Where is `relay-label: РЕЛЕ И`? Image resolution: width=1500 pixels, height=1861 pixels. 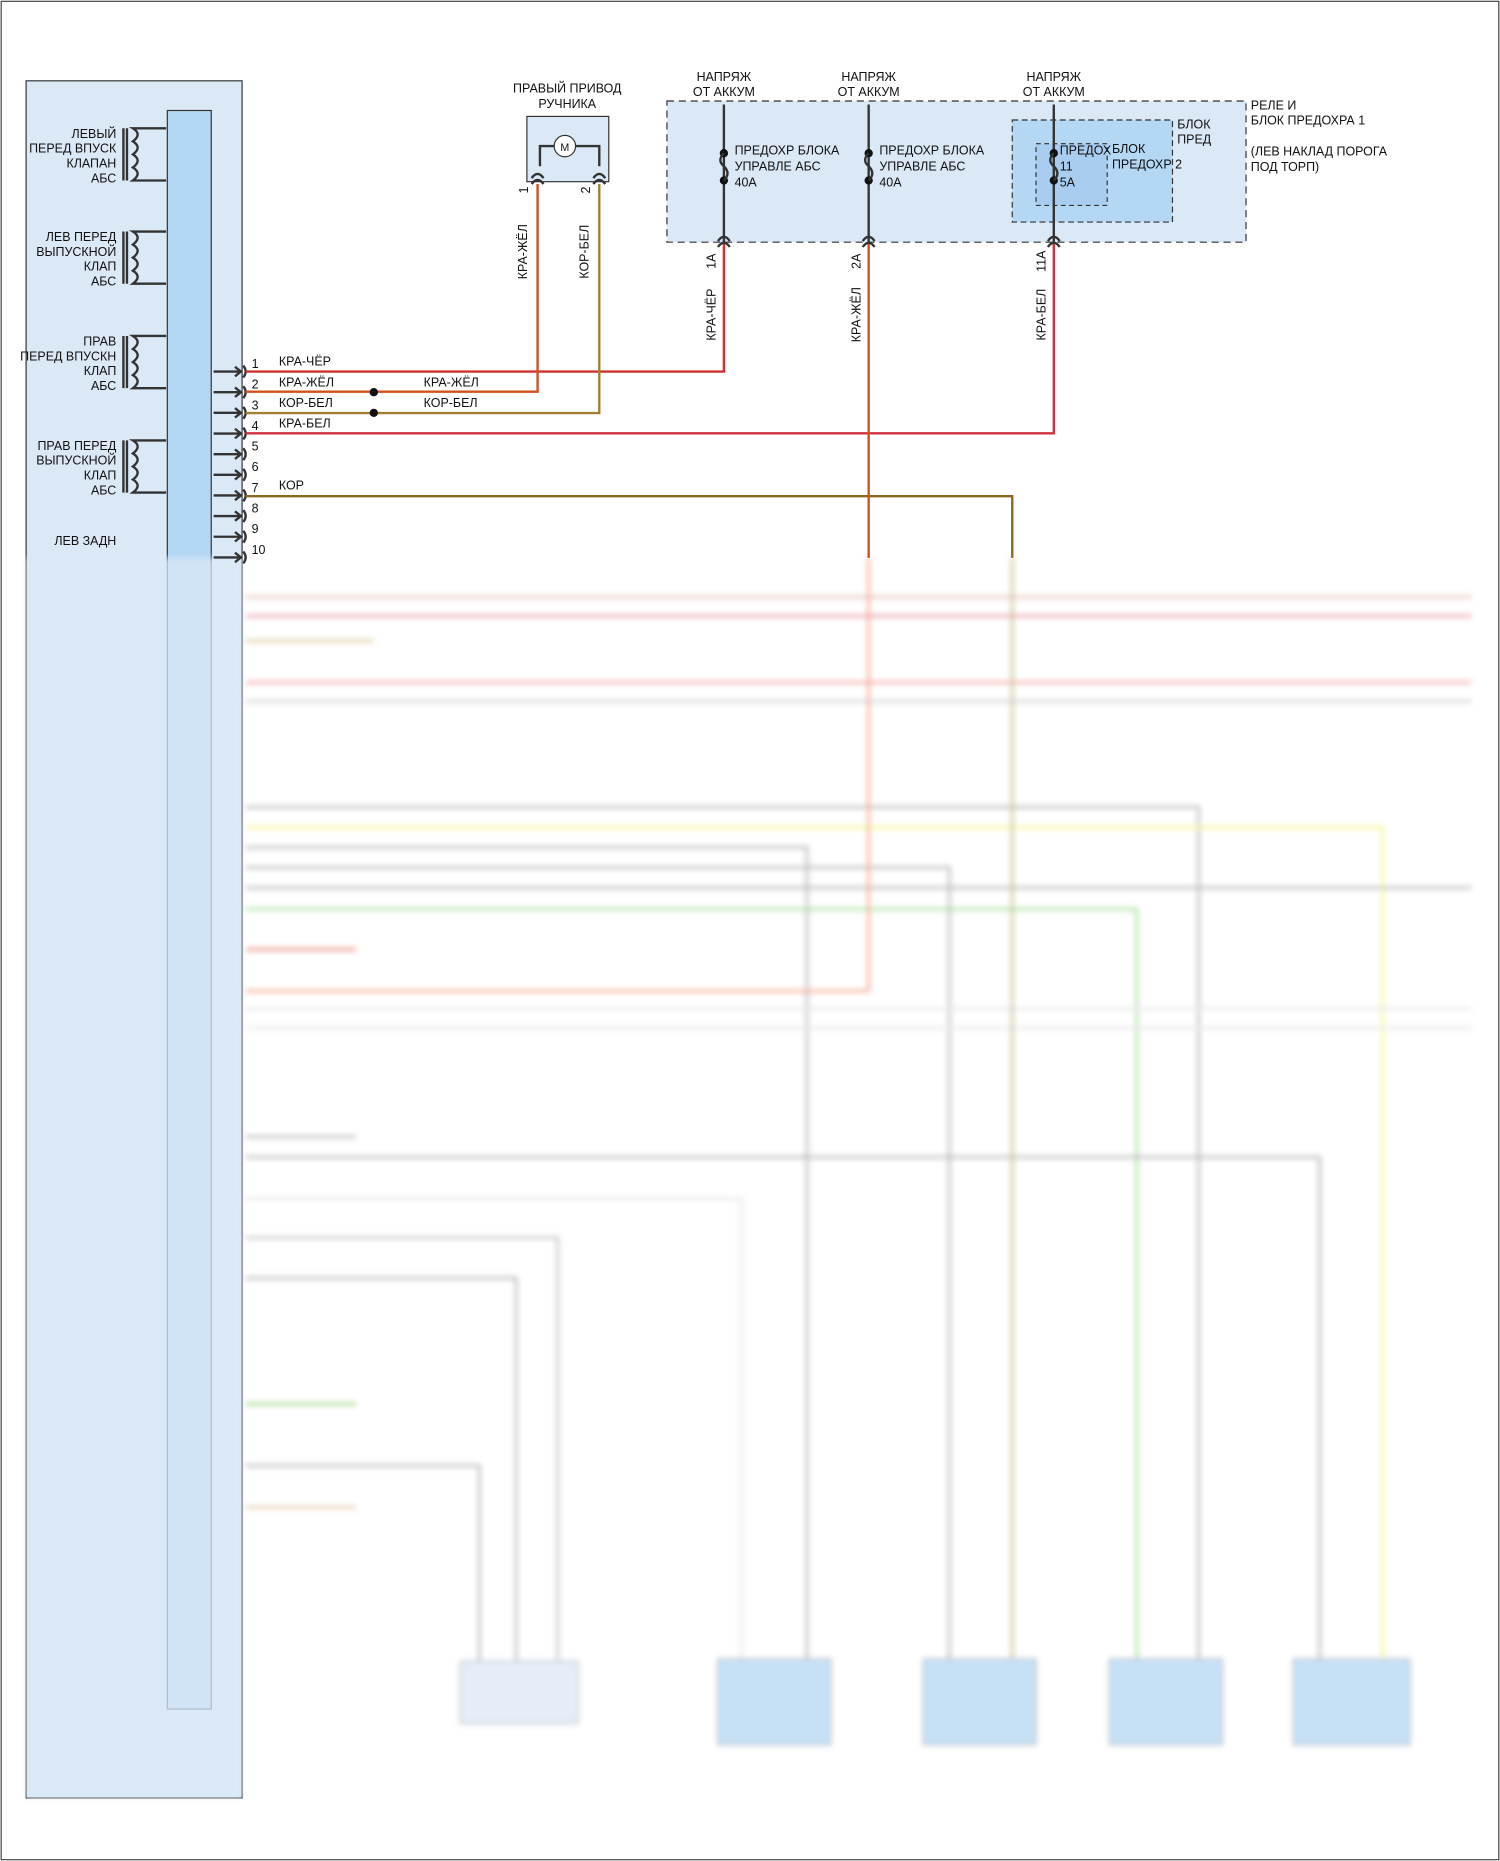
relay-label: РЕЛЕ И is located at coordinates (1274, 105).